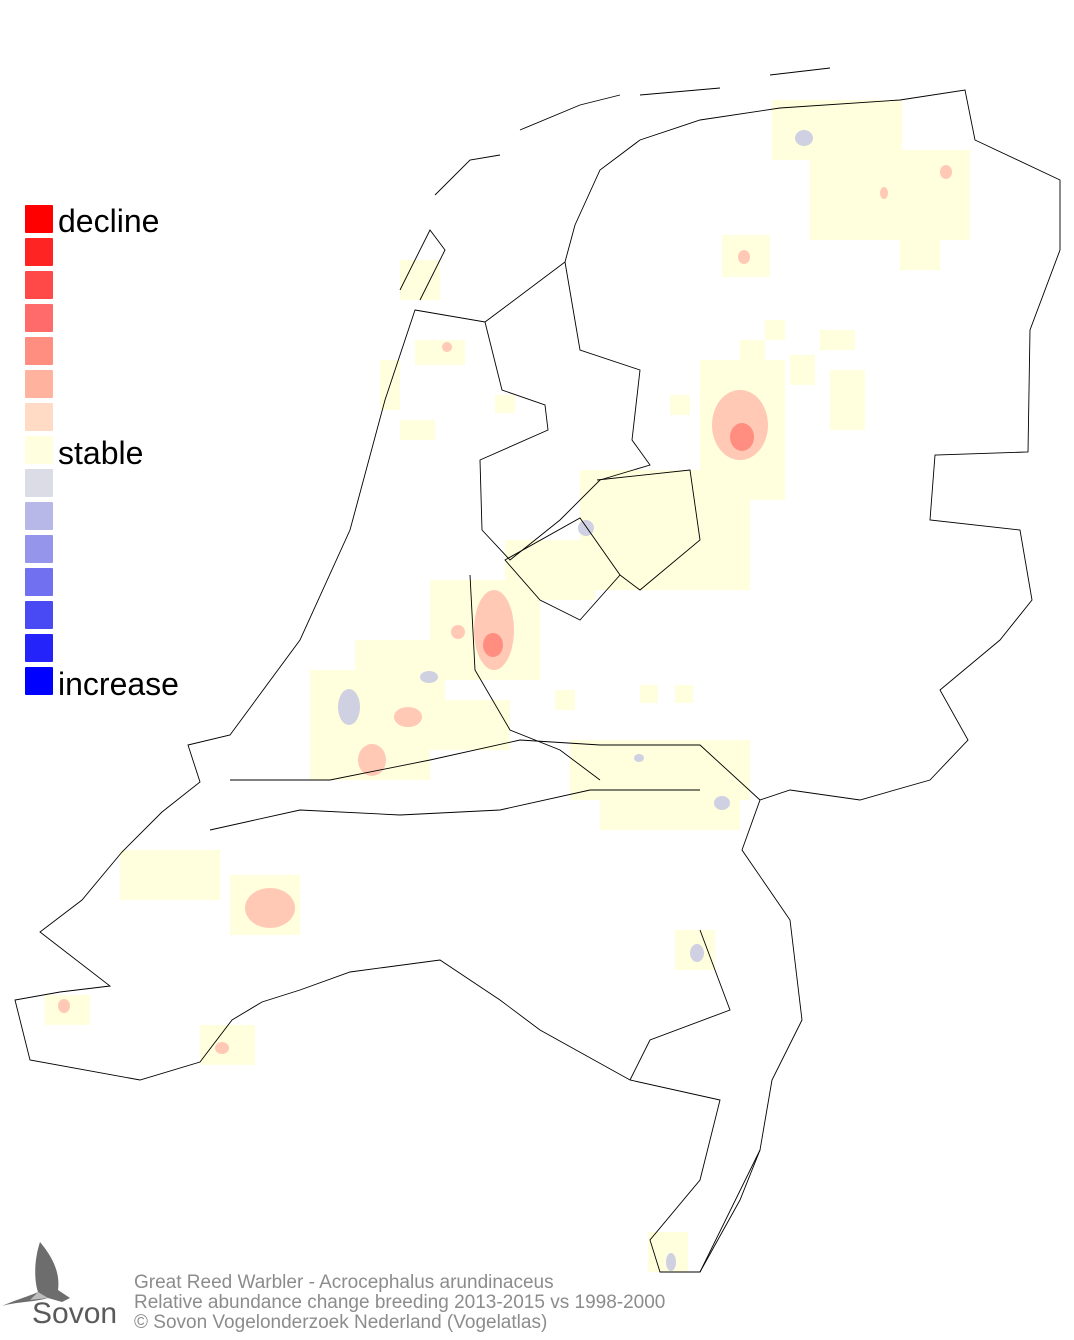  I want to click on legend-label-stable: stable, so click(101, 453).